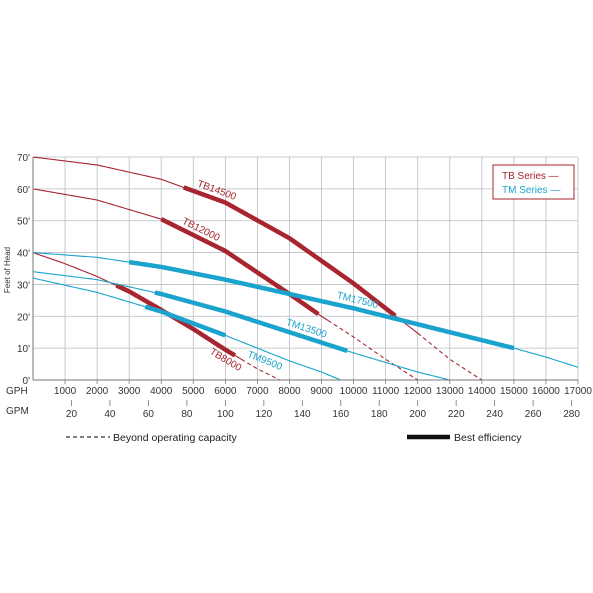  I want to click on legend: TB Series — TM Series —, so click(533, 182).